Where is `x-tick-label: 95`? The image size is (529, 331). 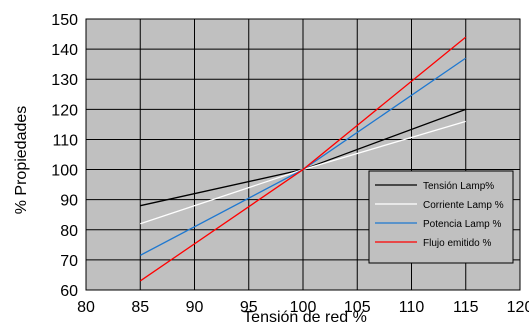 x-tick-label: 95 is located at coordinates (249, 307).